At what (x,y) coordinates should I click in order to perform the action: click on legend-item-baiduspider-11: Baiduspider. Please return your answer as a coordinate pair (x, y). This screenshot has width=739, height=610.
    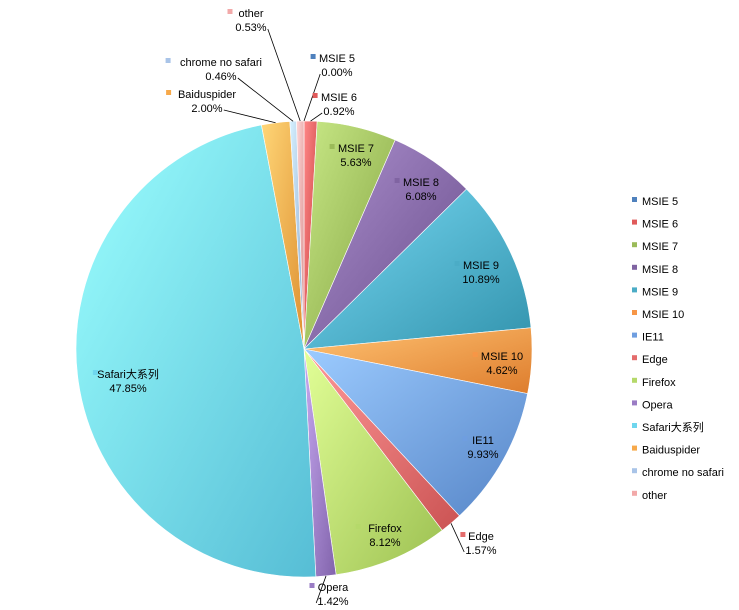
    Looking at the image, I should click on (666, 451).